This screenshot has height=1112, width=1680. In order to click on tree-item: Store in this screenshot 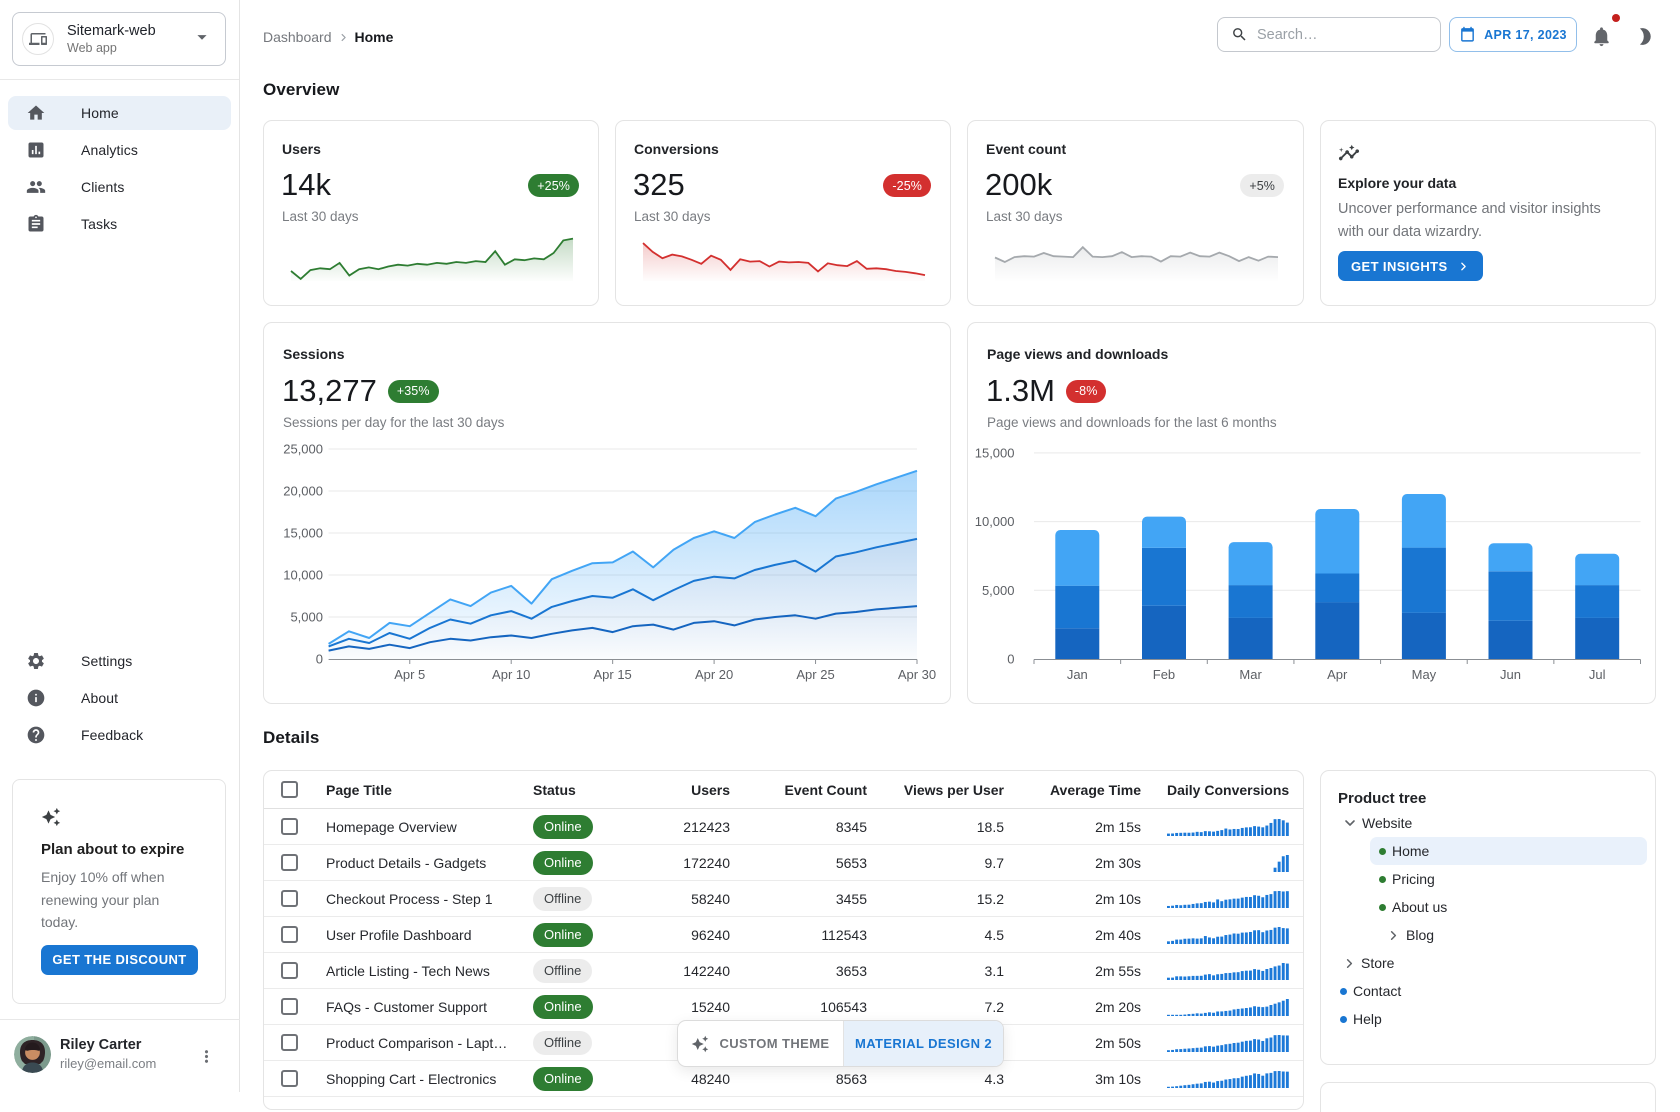, I will do `click(1484, 963)`.